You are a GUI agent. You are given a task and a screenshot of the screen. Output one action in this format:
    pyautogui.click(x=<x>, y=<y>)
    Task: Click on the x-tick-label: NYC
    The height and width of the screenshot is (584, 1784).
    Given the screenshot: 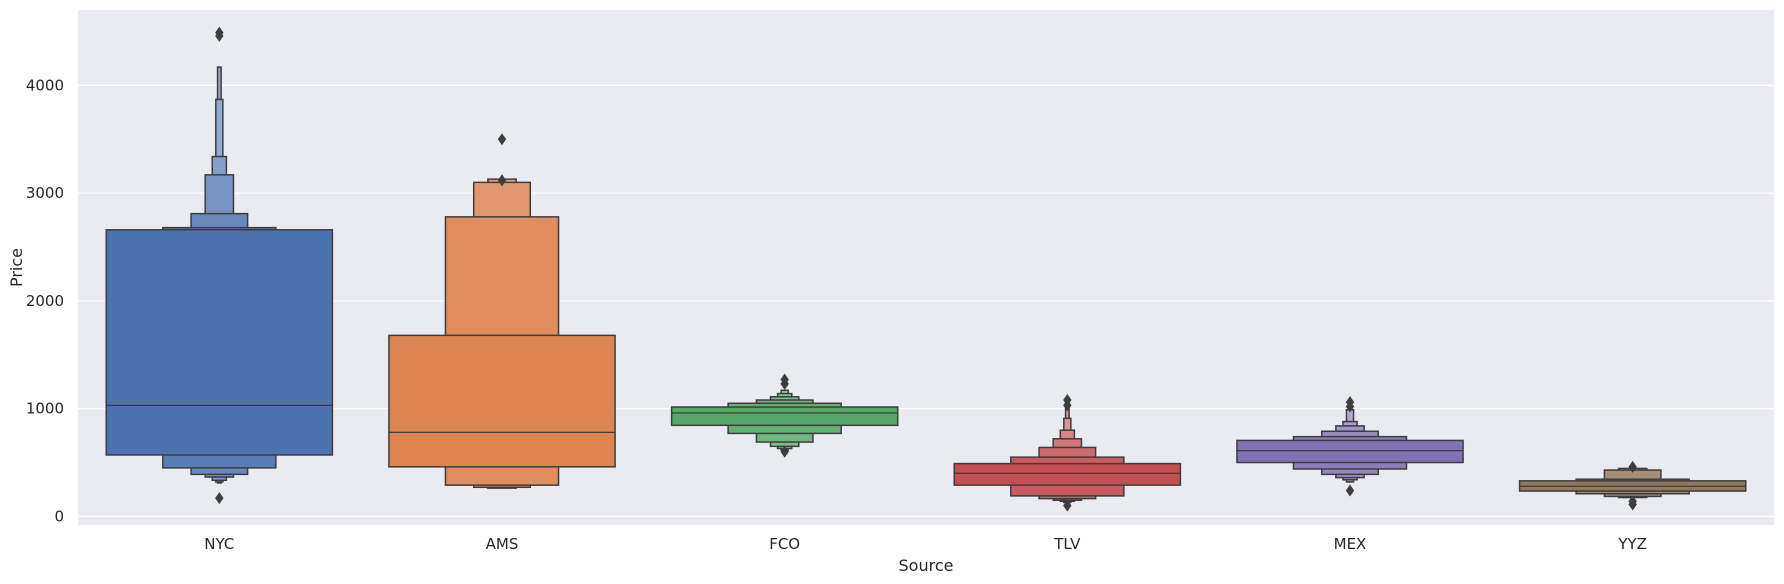 What is the action you would take?
    pyautogui.click(x=219, y=544)
    